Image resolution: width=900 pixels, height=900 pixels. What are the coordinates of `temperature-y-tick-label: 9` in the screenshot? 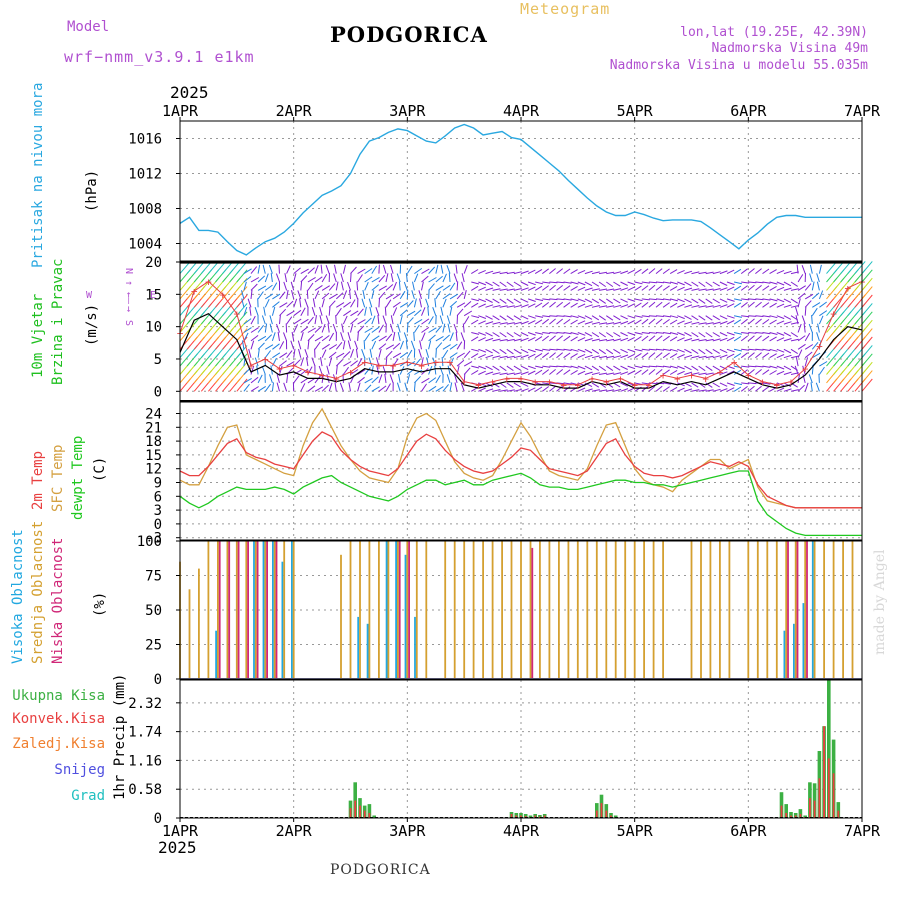 It's located at (158, 484).